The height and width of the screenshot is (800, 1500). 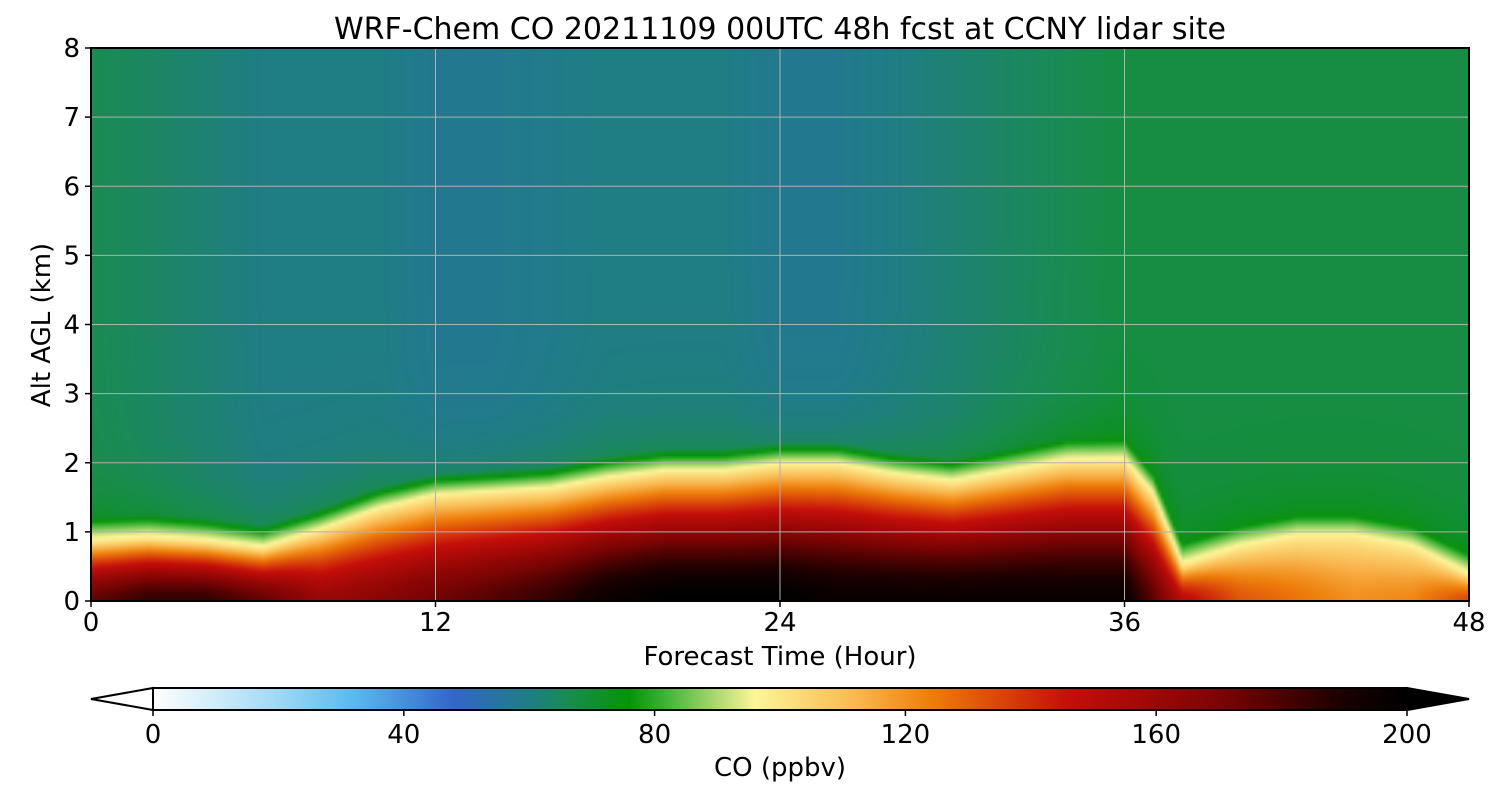 I want to click on colorbar-tick-label: 120, so click(x=906, y=735).